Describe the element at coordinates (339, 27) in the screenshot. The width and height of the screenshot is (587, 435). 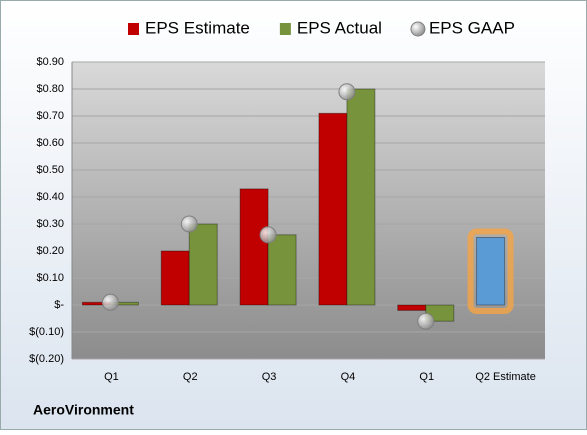
I see `legend-label: EPS Actual` at that location.